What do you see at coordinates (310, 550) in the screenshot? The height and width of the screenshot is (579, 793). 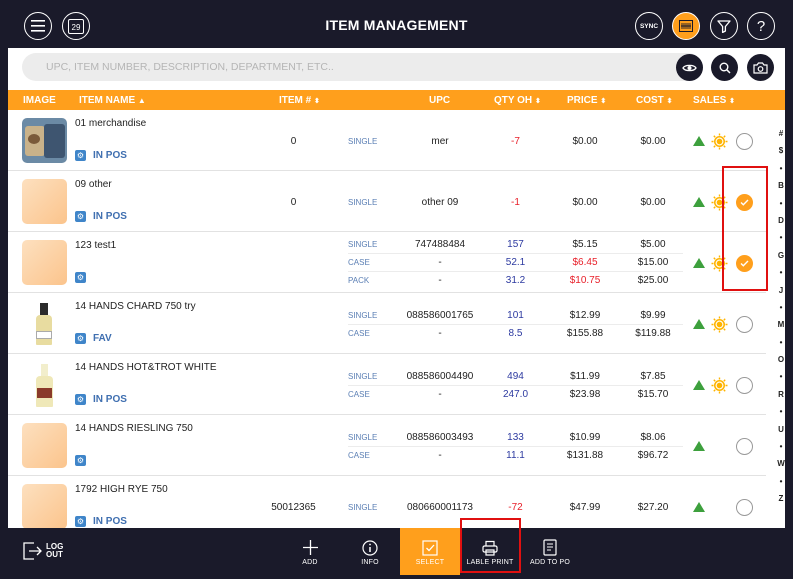 I see `add-button: ADD` at bounding box center [310, 550].